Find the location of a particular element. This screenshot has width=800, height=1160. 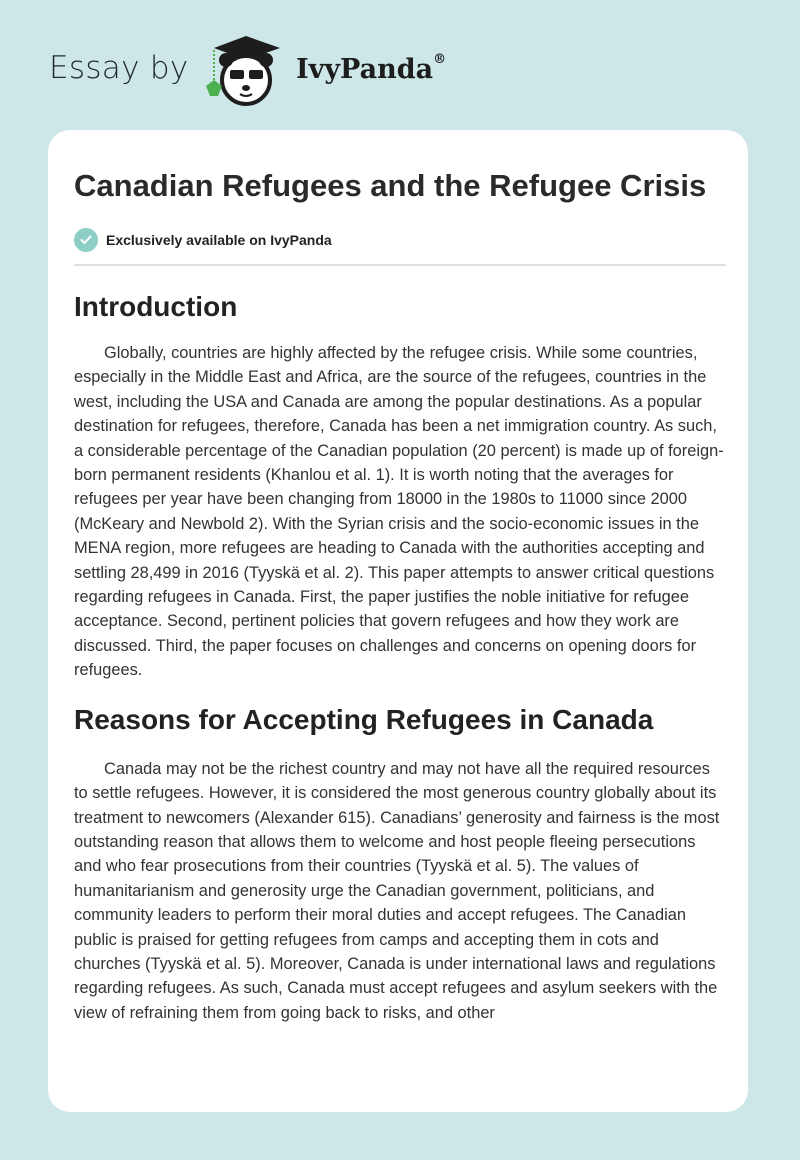

section-heading-reasons: Reasons for Accepting Refugees in Canada is located at coordinates (364, 719).